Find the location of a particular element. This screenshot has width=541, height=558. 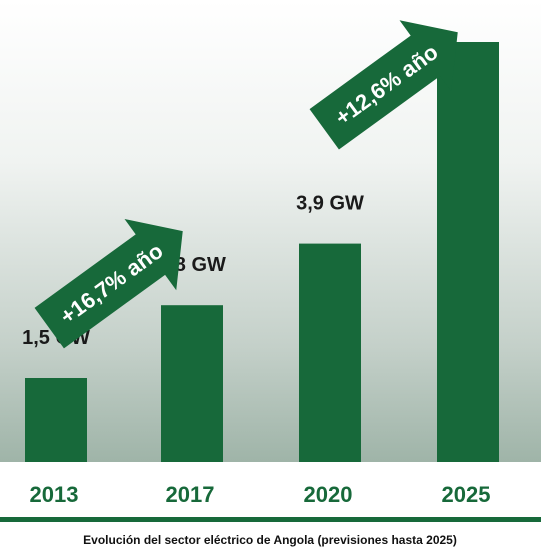

baseline-line is located at coordinates (270, 519).